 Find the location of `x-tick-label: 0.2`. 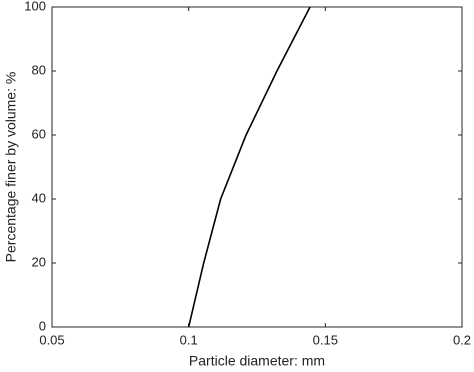

x-tick-label: 0.2 is located at coordinates (462, 339).